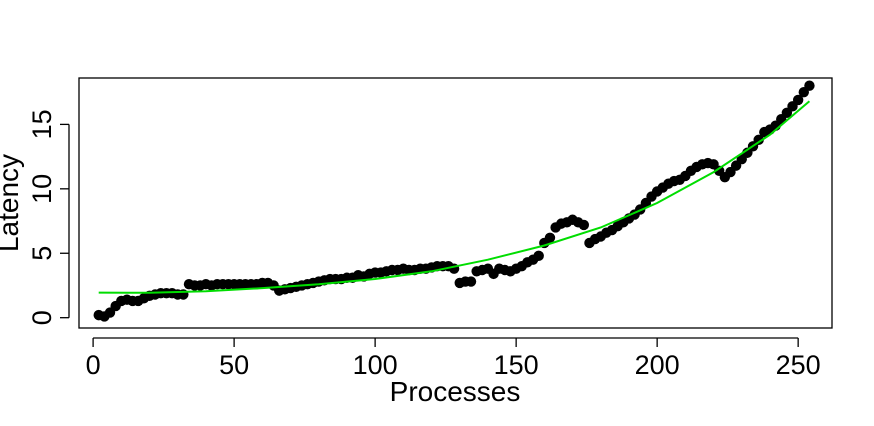 The height and width of the screenshot is (426, 874). Describe the element at coordinates (48, 217) in the screenshot. I see `y-axis: 0 5 10 15` at that location.